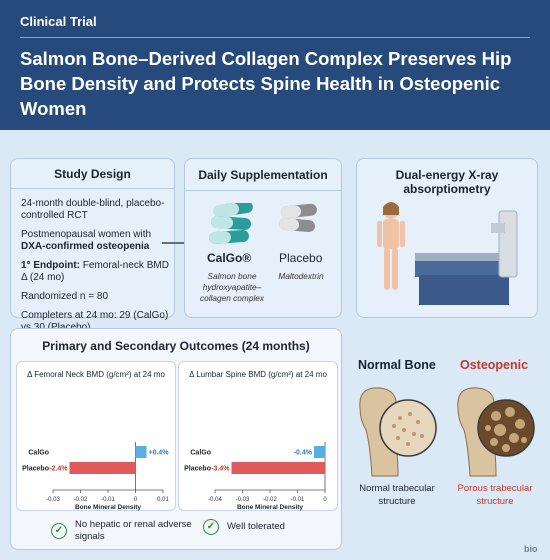 The height and width of the screenshot is (560, 550). I want to click on dxa-scanner-illustration, so click(447, 253).